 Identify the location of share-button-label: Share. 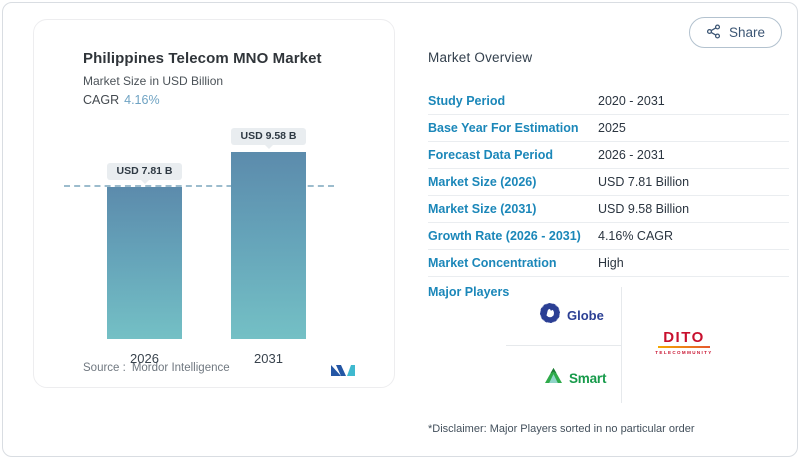
(746, 32).